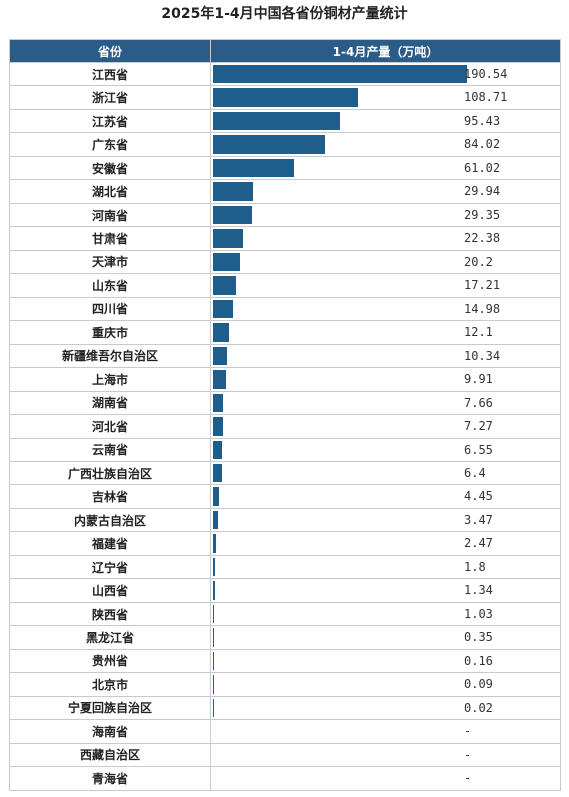 The image size is (569, 797). What do you see at coordinates (110, 496) in the screenshot?
I see `province-label: 吉林省` at bounding box center [110, 496].